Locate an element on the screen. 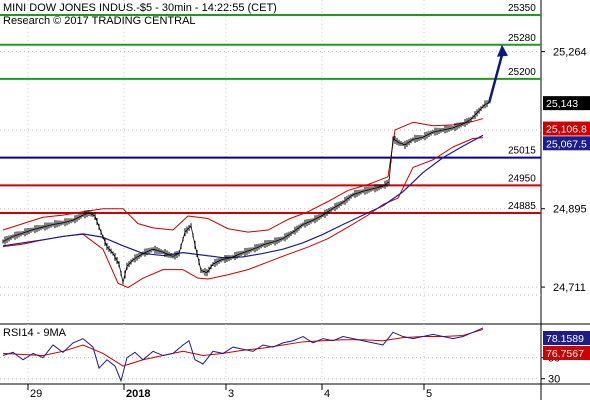 The width and height of the screenshot is (590, 400). rsi-ma-line is located at coordinates (243, 347).